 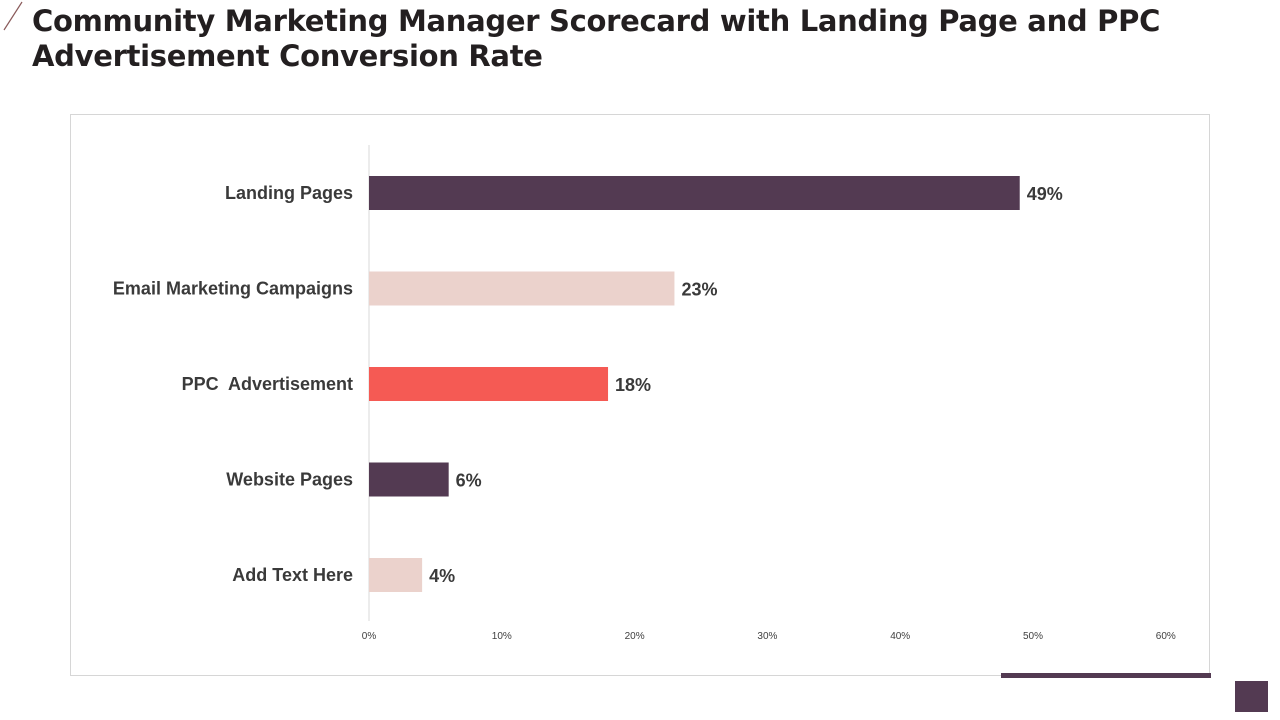 I want to click on data-label: 18%, so click(x=633, y=385).